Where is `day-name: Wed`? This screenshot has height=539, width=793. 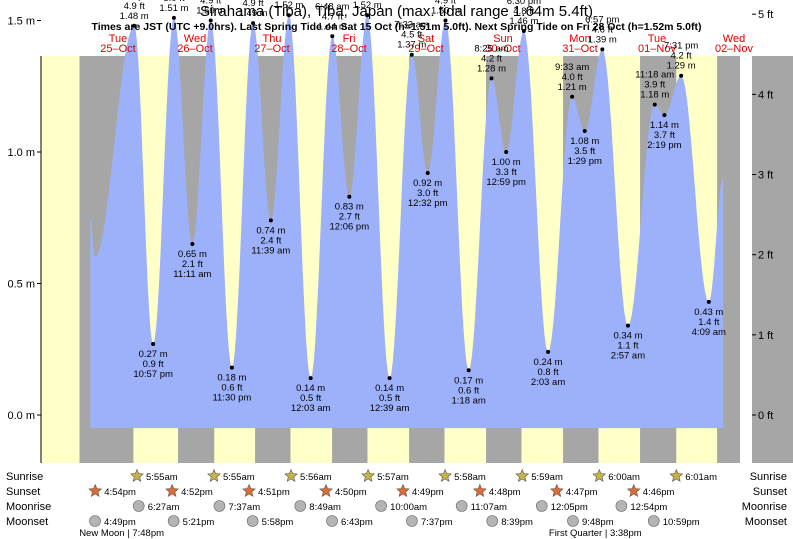
day-name: Wed is located at coordinates (195, 39).